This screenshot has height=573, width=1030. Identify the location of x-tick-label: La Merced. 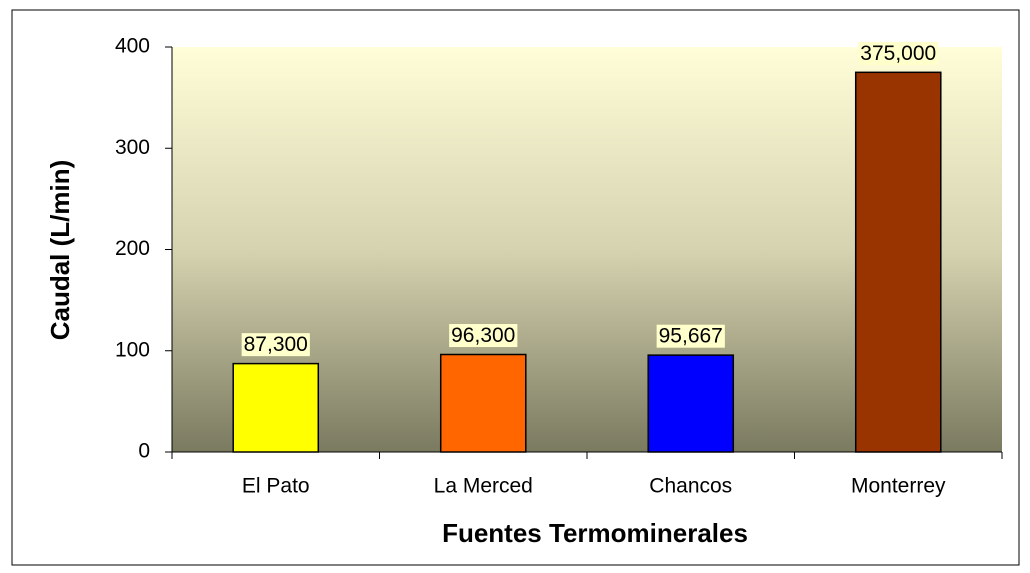
(483, 486).